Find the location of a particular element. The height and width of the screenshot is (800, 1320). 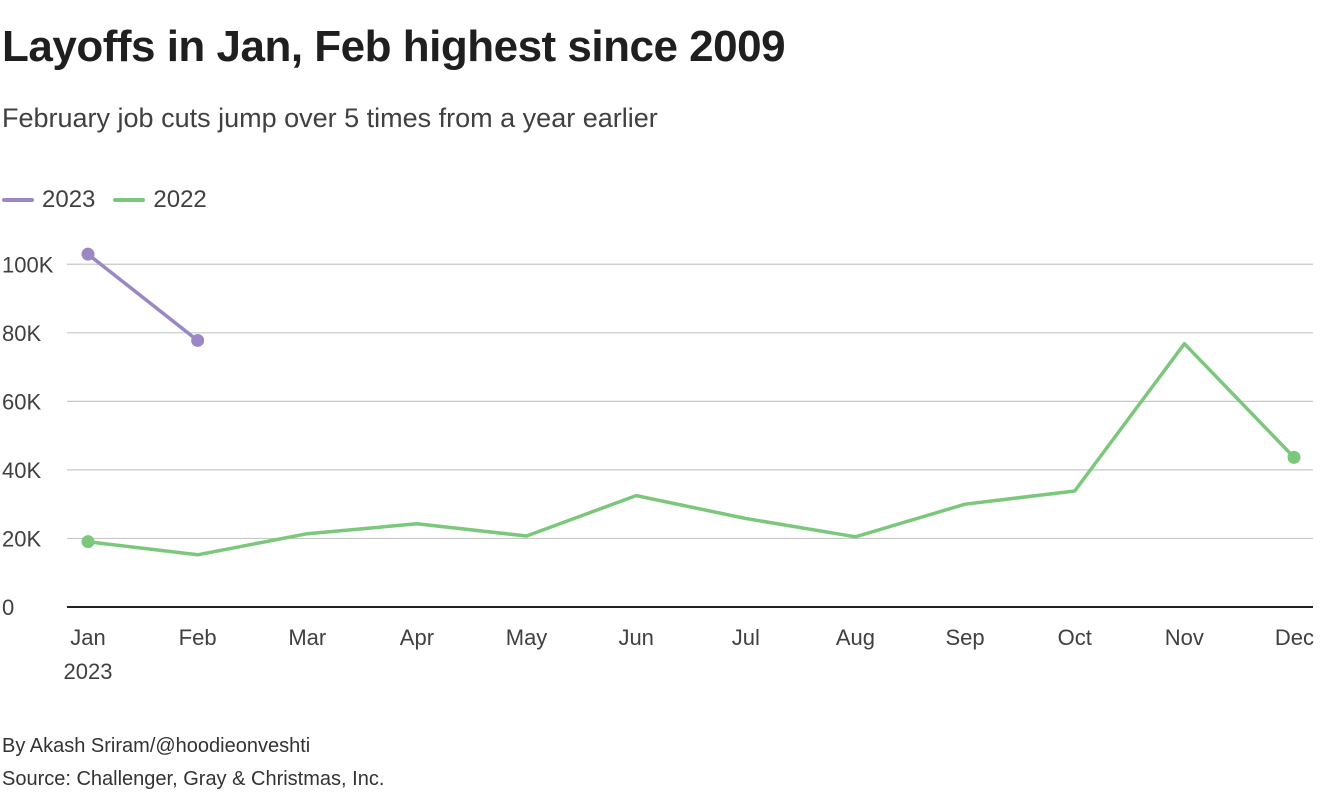

x-tick-sublabel: 2023 is located at coordinates (88, 671).